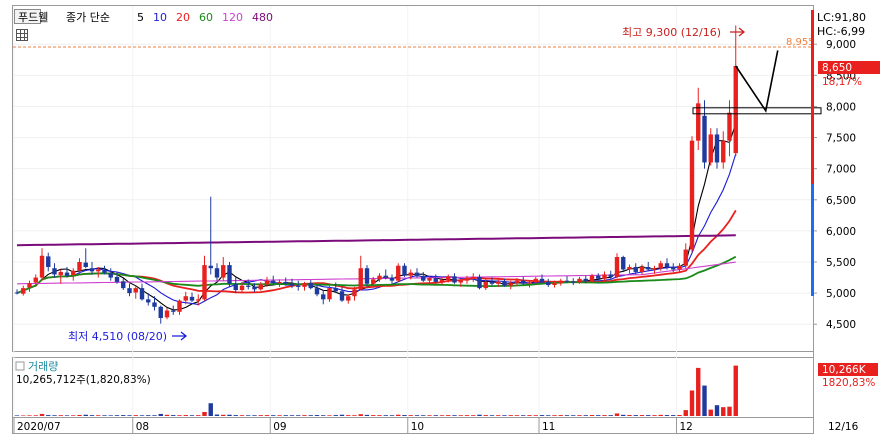 This screenshot has width=894, height=440. Describe the element at coordinates (757, 82) in the screenshot. I see `user-drawings` at that location.